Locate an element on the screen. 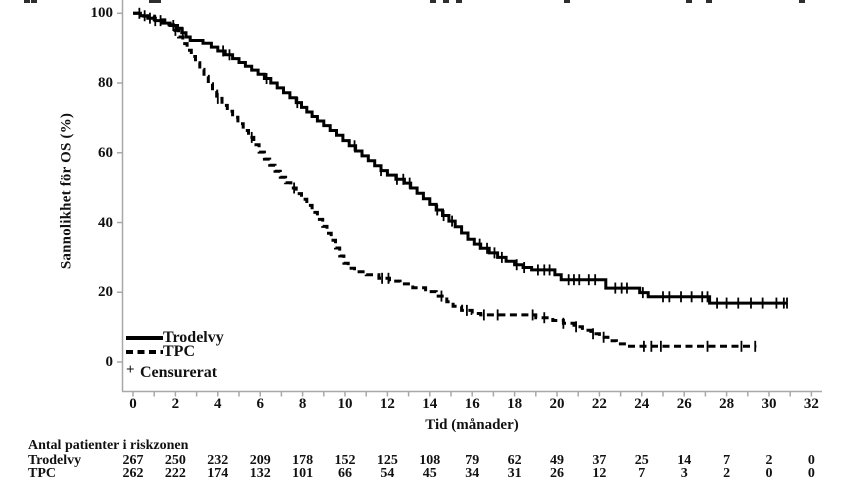 The width and height of the screenshot is (848, 502). risk-table-value: 37 is located at coordinates (599, 460).